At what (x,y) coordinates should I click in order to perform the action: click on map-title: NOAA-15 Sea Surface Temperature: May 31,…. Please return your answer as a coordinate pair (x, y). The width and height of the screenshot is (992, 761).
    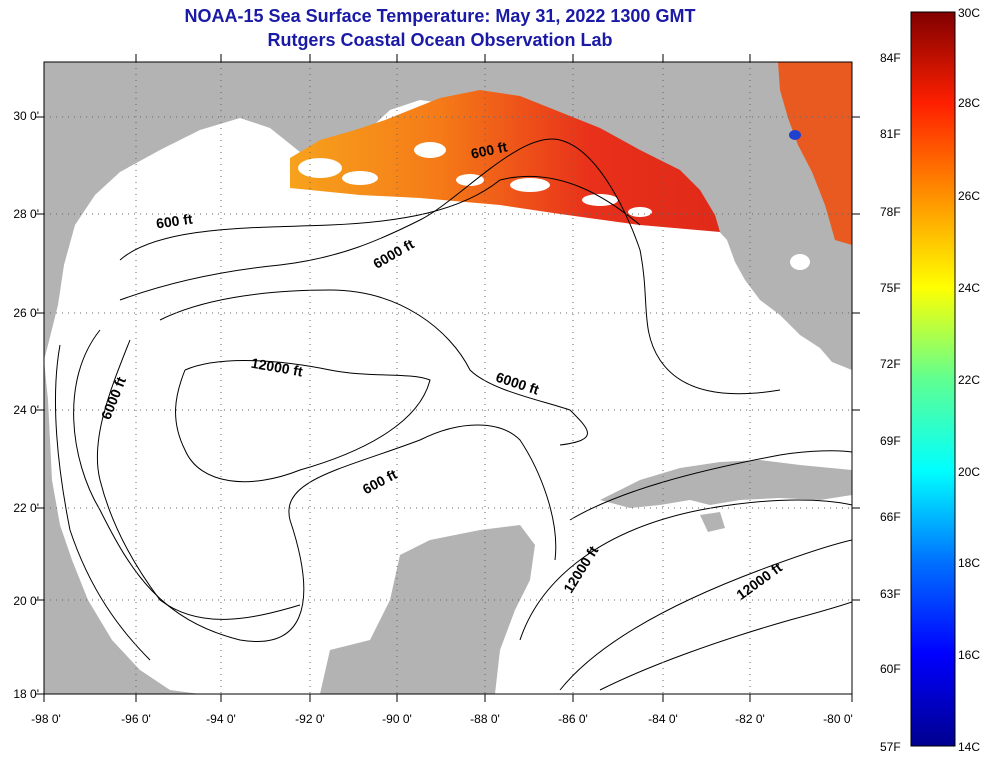
    Looking at the image, I should click on (440, 16).